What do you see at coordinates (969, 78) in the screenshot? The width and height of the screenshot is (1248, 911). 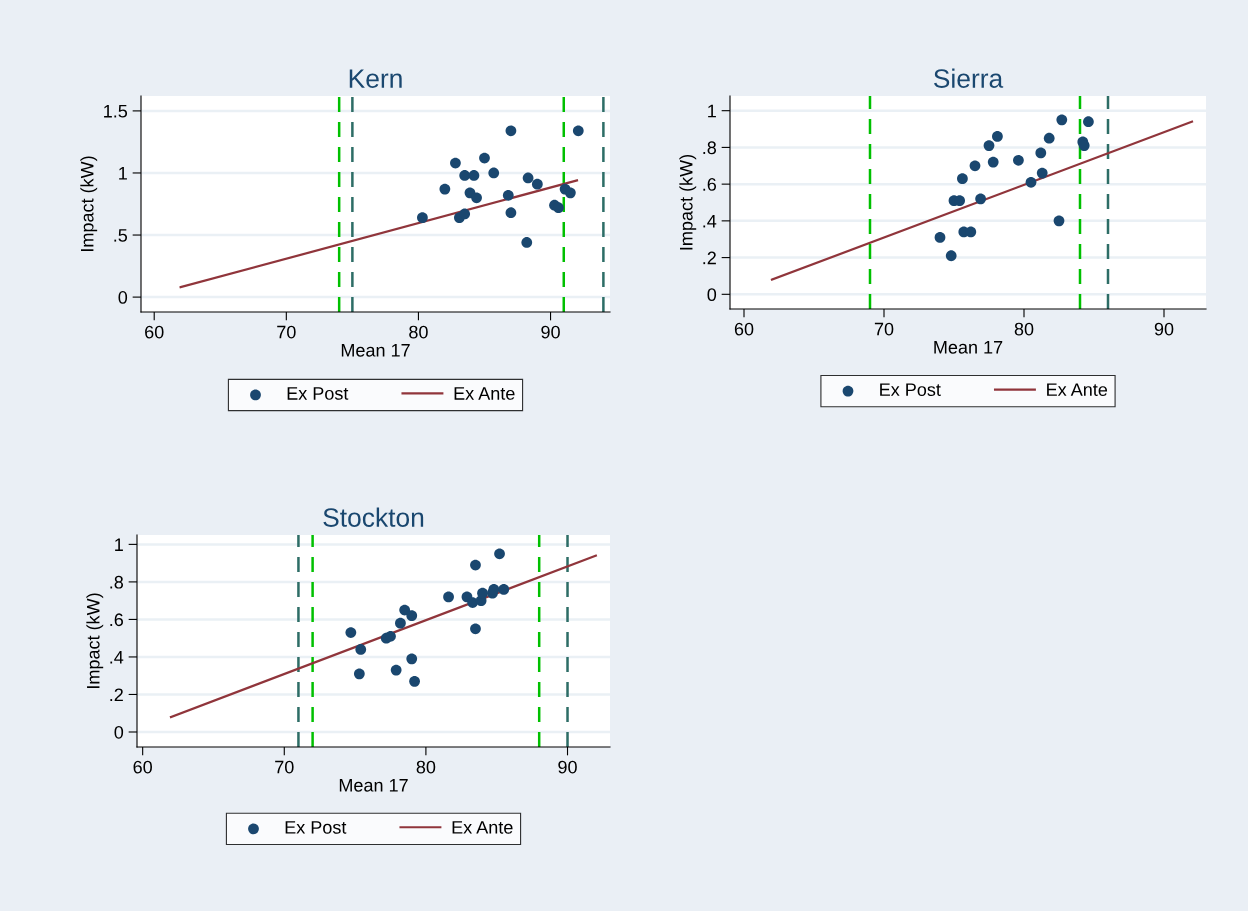 I see `chart-title: Sierra` at bounding box center [969, 78].